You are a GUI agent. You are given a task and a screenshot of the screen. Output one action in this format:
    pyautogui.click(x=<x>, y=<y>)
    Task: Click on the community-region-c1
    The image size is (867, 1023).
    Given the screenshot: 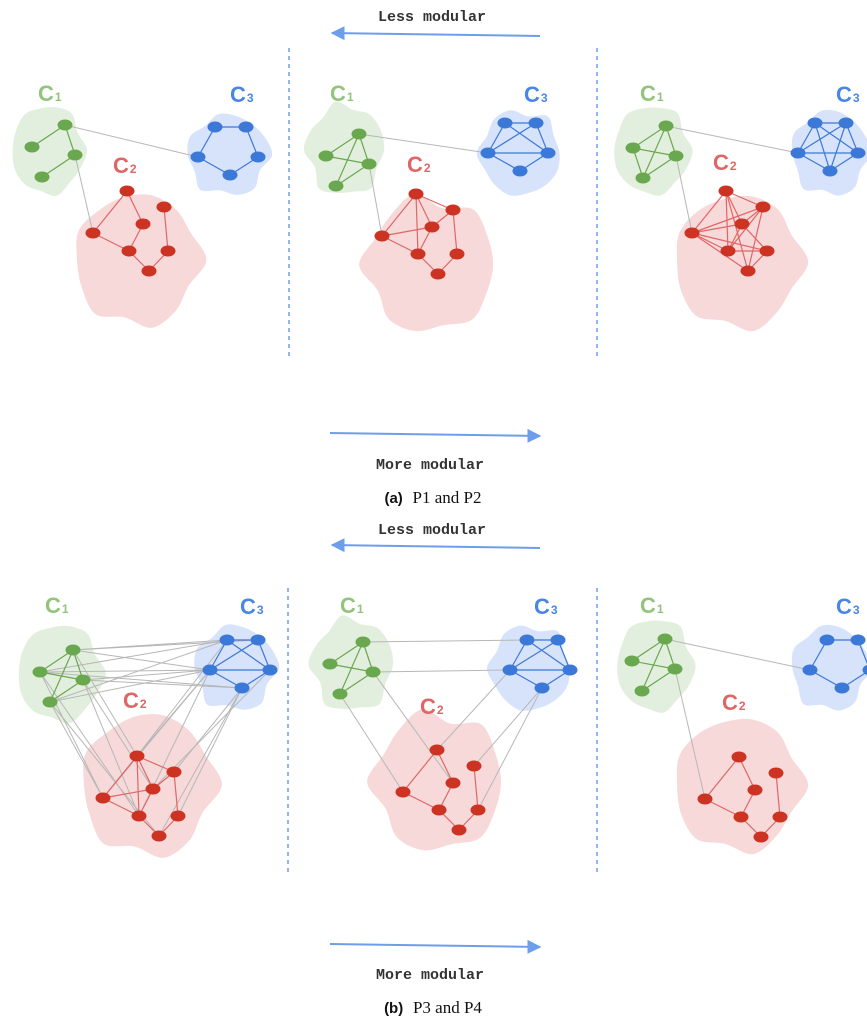 What is the action you would take?
    pyautogui.click(x=351, y=662)
    